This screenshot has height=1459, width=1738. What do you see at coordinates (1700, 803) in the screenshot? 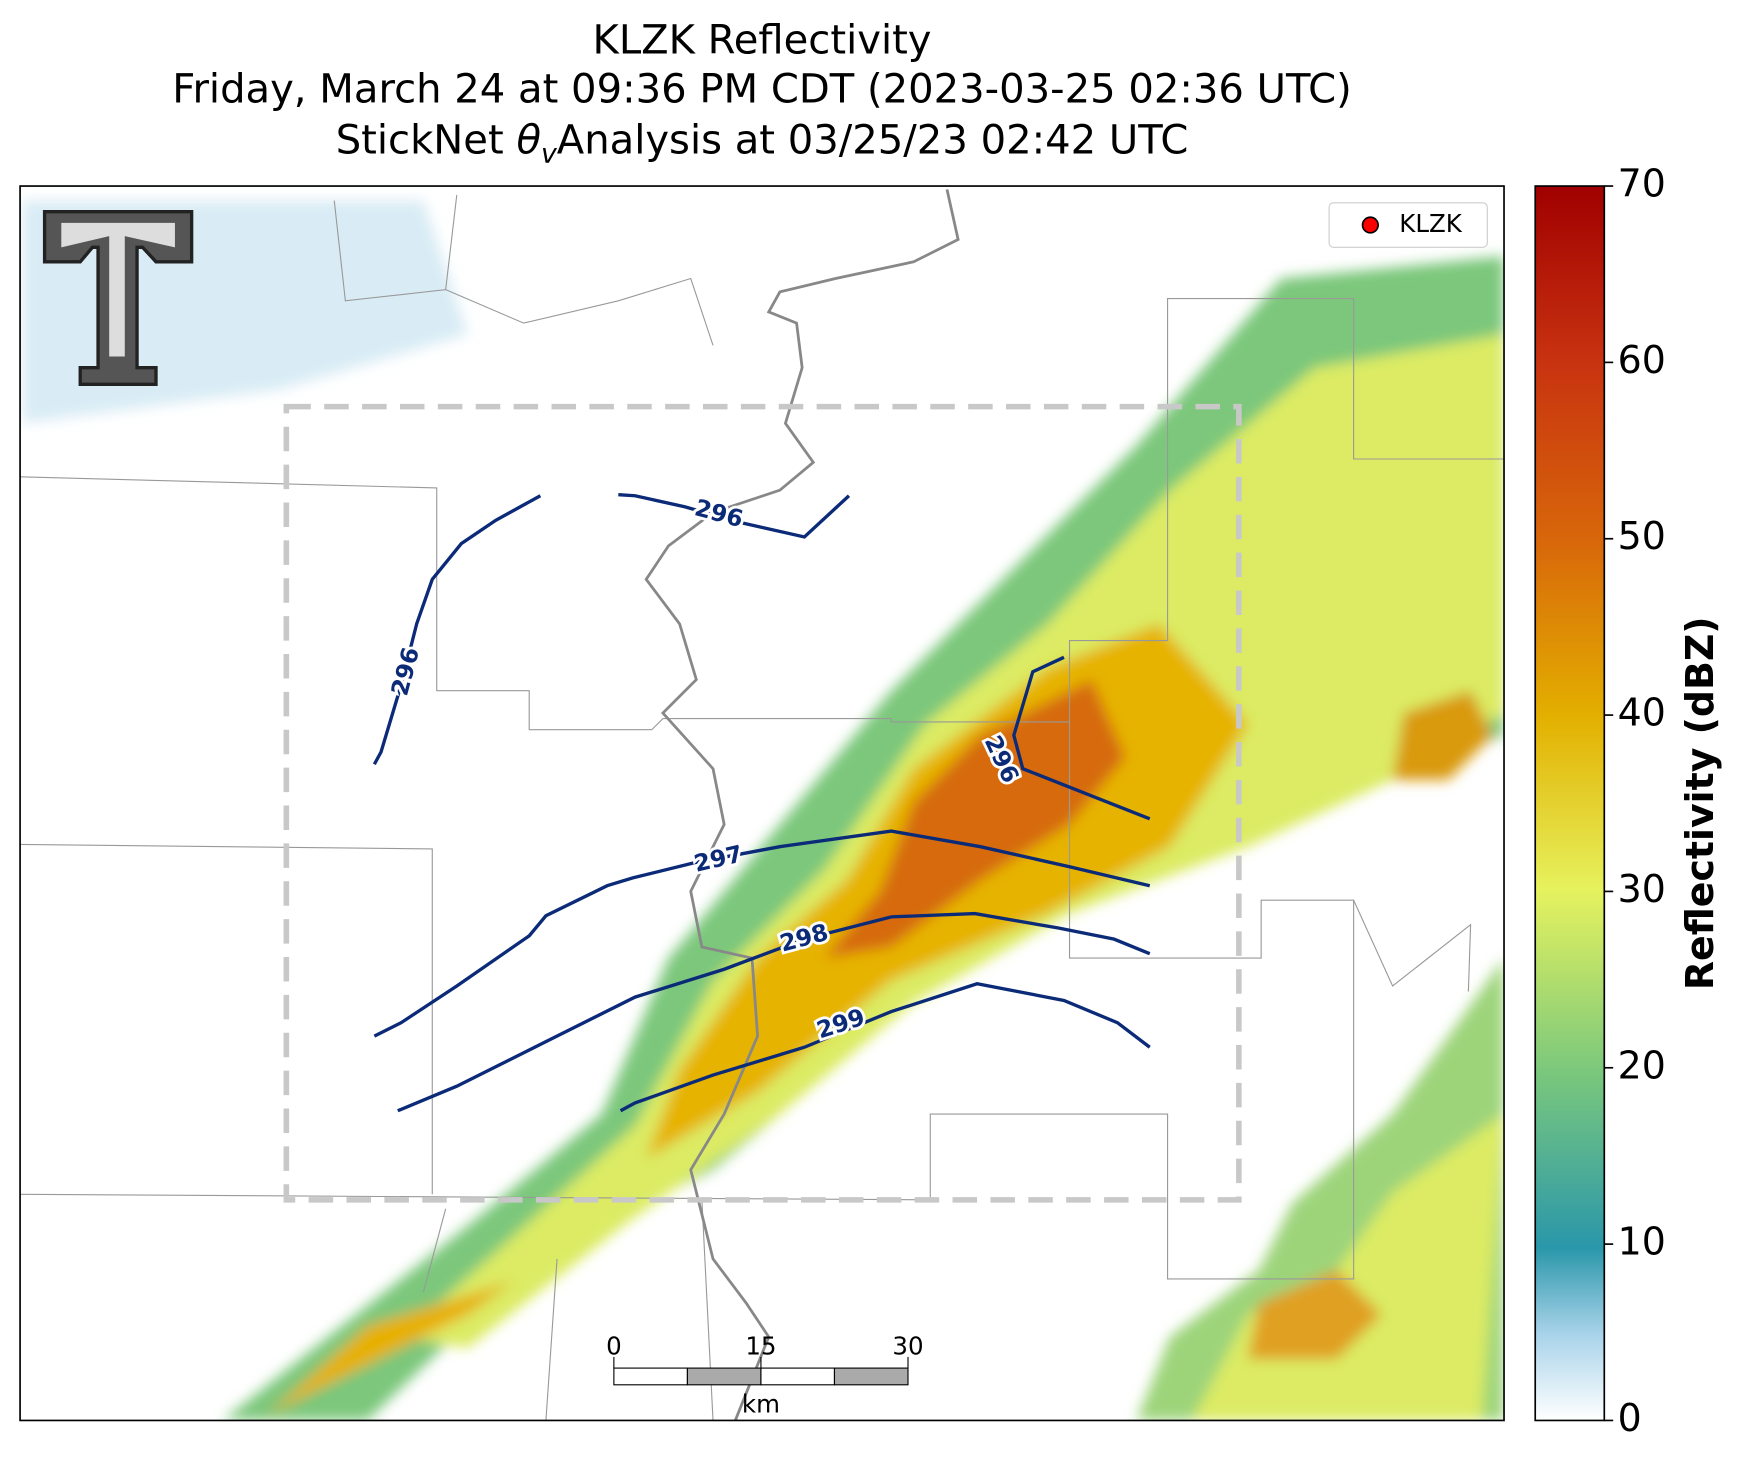
I see `colorbar-label: Reflectivity (dBZ)` at bounding box center [1700, 803].